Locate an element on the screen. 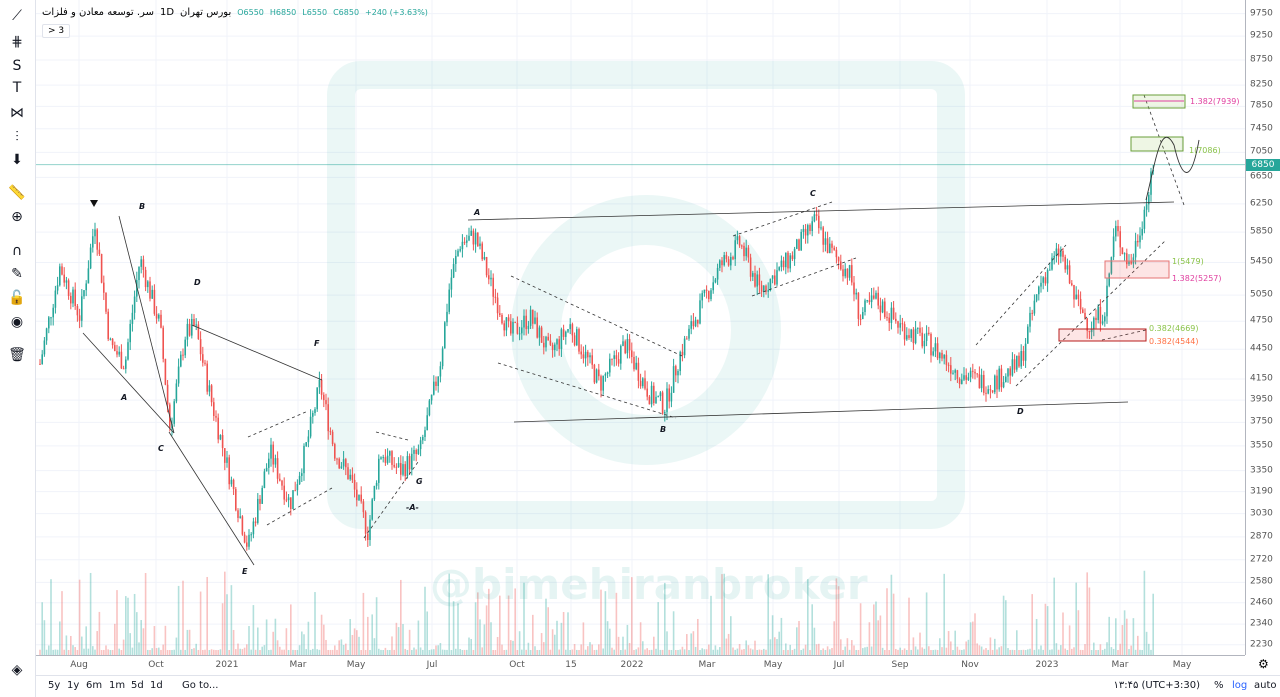 This screenshot has width=1280, height=697. lock-icon: 🔓 is located at coordinates (17, 298).